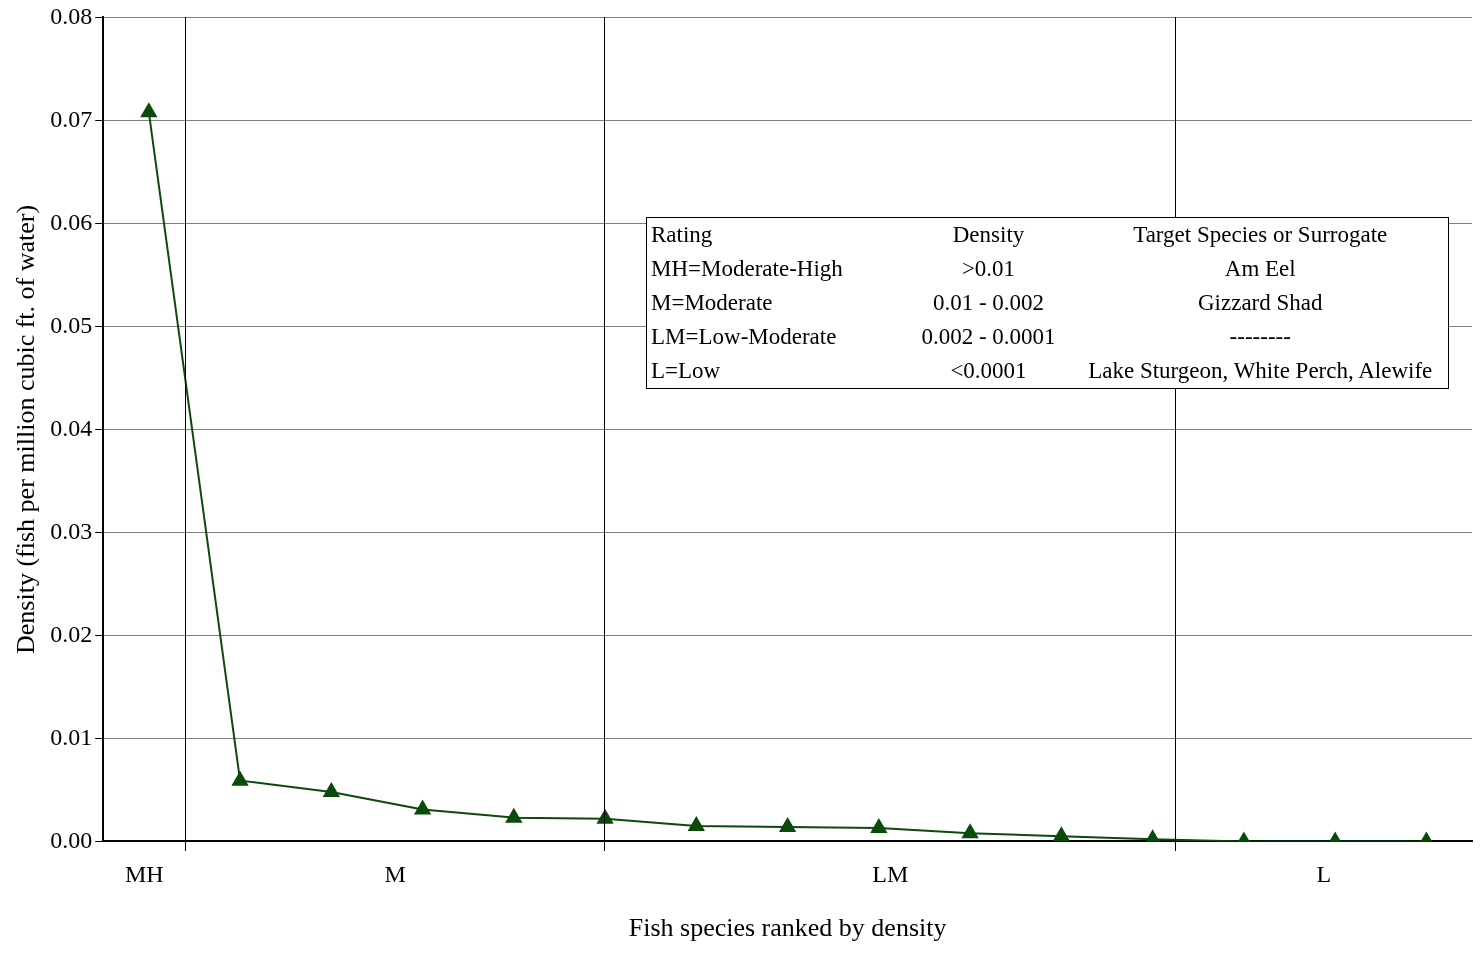 This screenshot has width=1482, height=955. What do you see at coordinates (744, 337) in the screenshot?
I see `annotation: LM=Low-Moderate` at bounding box center [744, 337].